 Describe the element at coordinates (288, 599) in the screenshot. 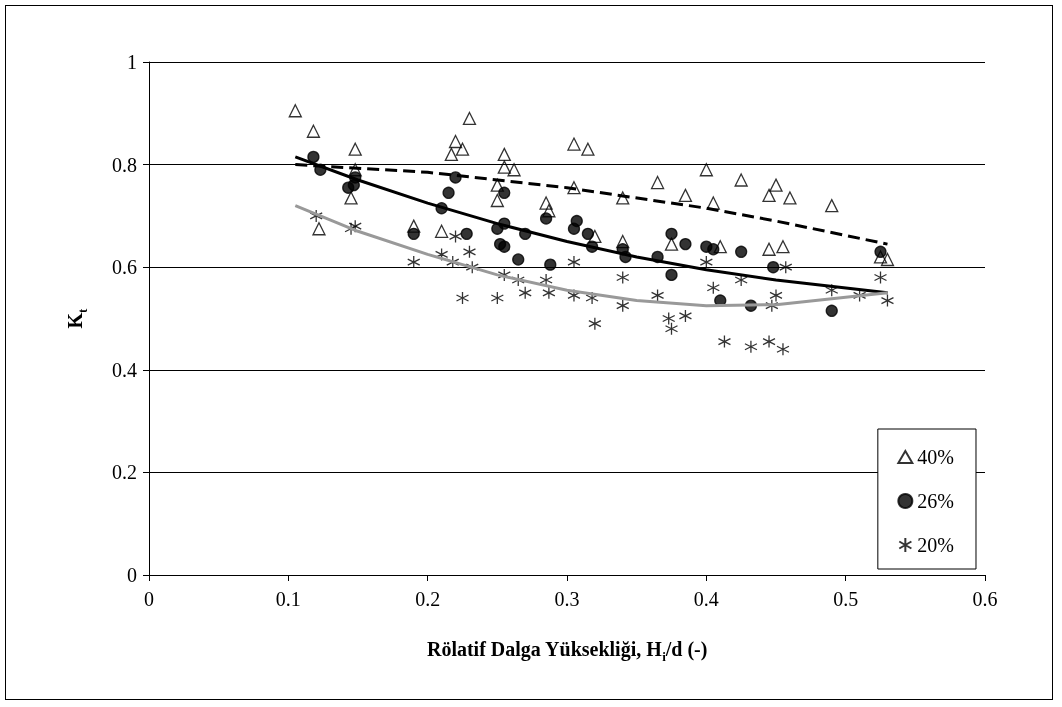

I see `x-tick-label: 0.1` at that location.